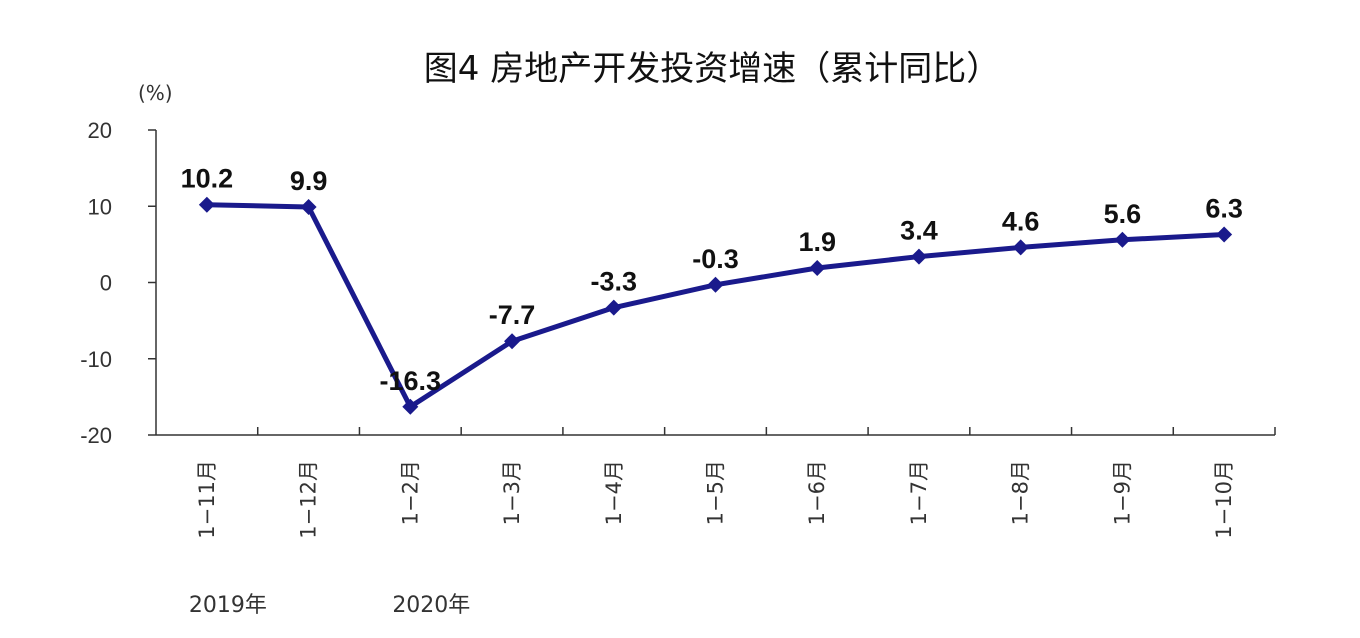  I want to click on x-tick-label: 1−8月, so click(1021, 492).